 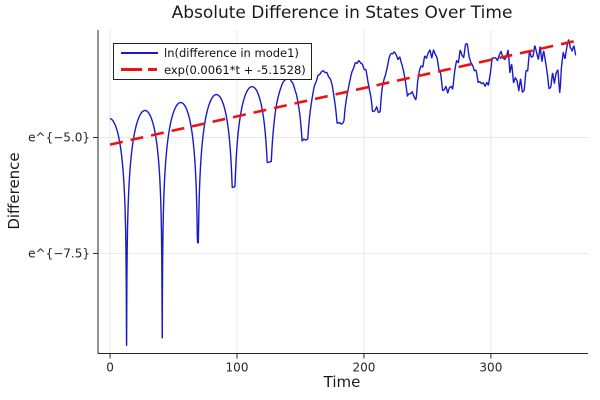 What do you see at coordinates (59, 138) in the screenshot?
I see `y-tick-label: e^{−5.0}` at bounding box center [59, 138].